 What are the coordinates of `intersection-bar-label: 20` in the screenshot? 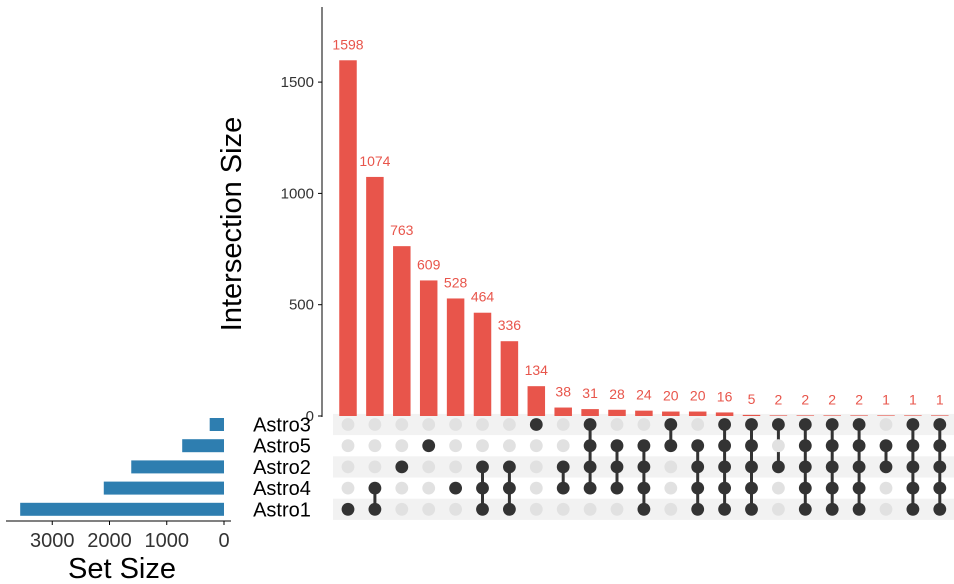 It's located at (698, 396).